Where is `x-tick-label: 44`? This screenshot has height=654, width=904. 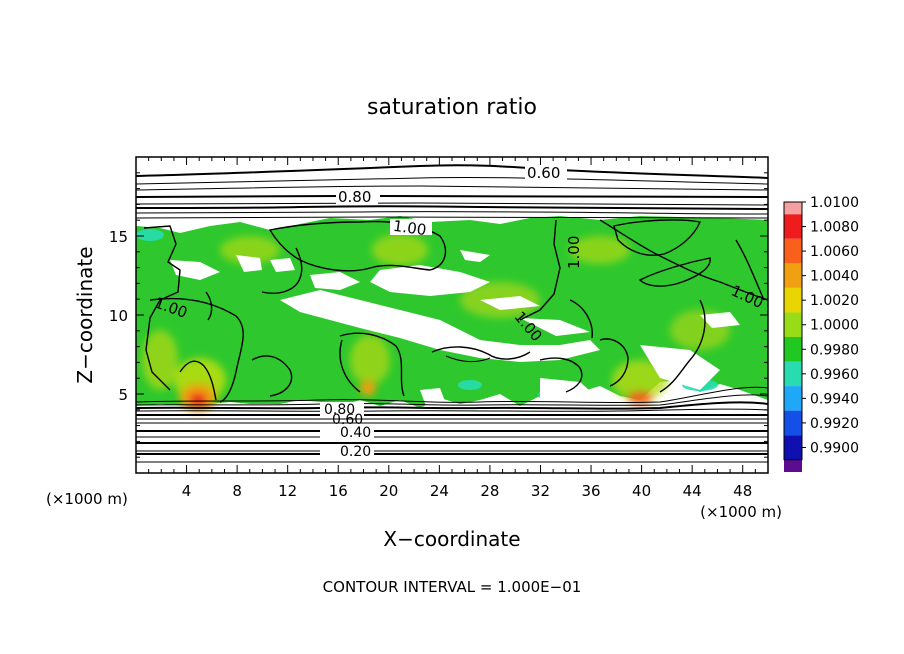
x-tick-label: 44 is located at coordinates (692, 491).